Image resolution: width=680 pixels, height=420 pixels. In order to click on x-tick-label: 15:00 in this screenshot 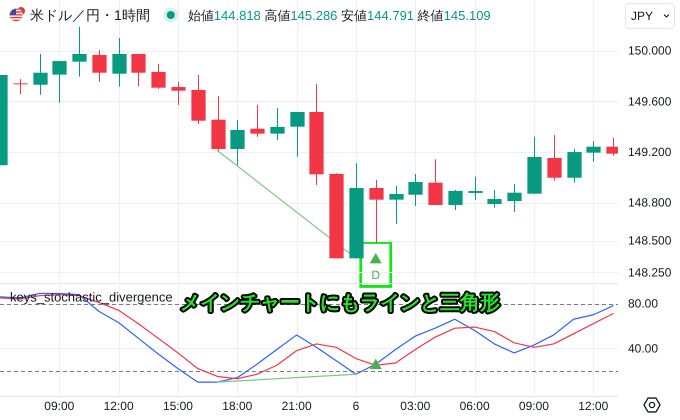, I will do `click(178, 406)`.